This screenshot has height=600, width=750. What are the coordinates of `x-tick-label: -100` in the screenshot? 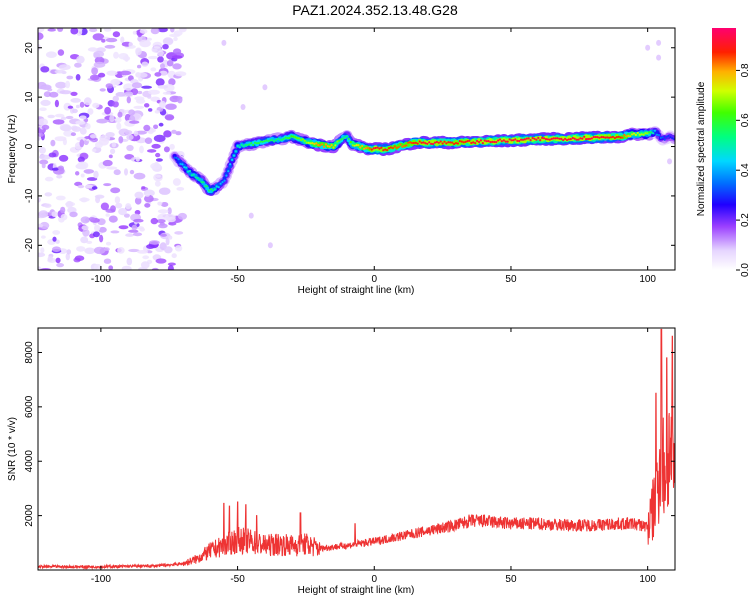 It's located at (101, 279).